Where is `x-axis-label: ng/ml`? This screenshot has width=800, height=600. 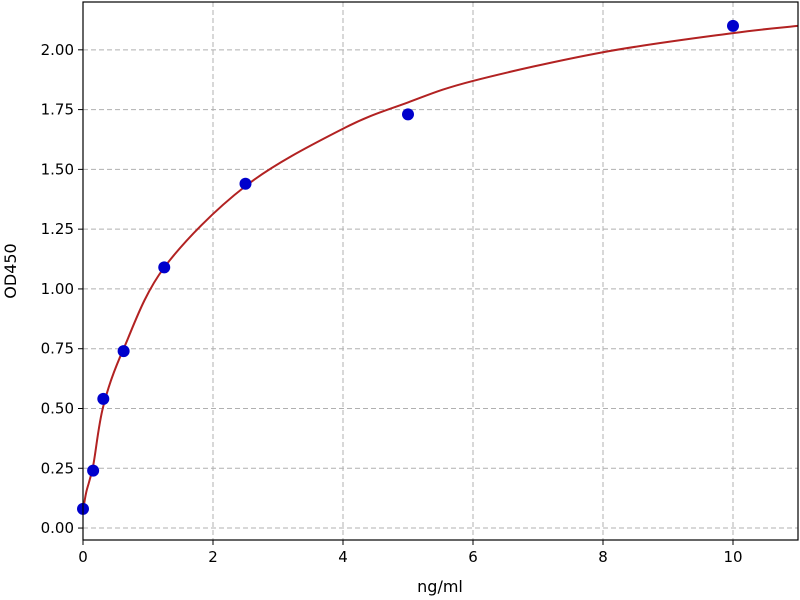
x-axis-label: ng/ml is located at coordinates (440, 586).